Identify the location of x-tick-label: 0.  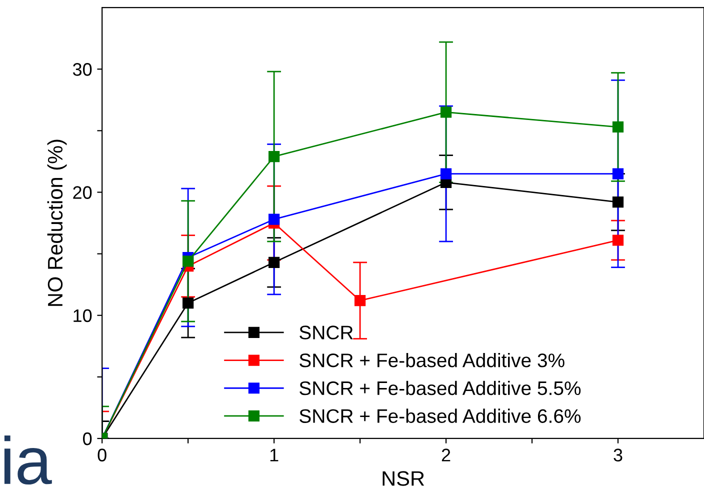
(102, 455).